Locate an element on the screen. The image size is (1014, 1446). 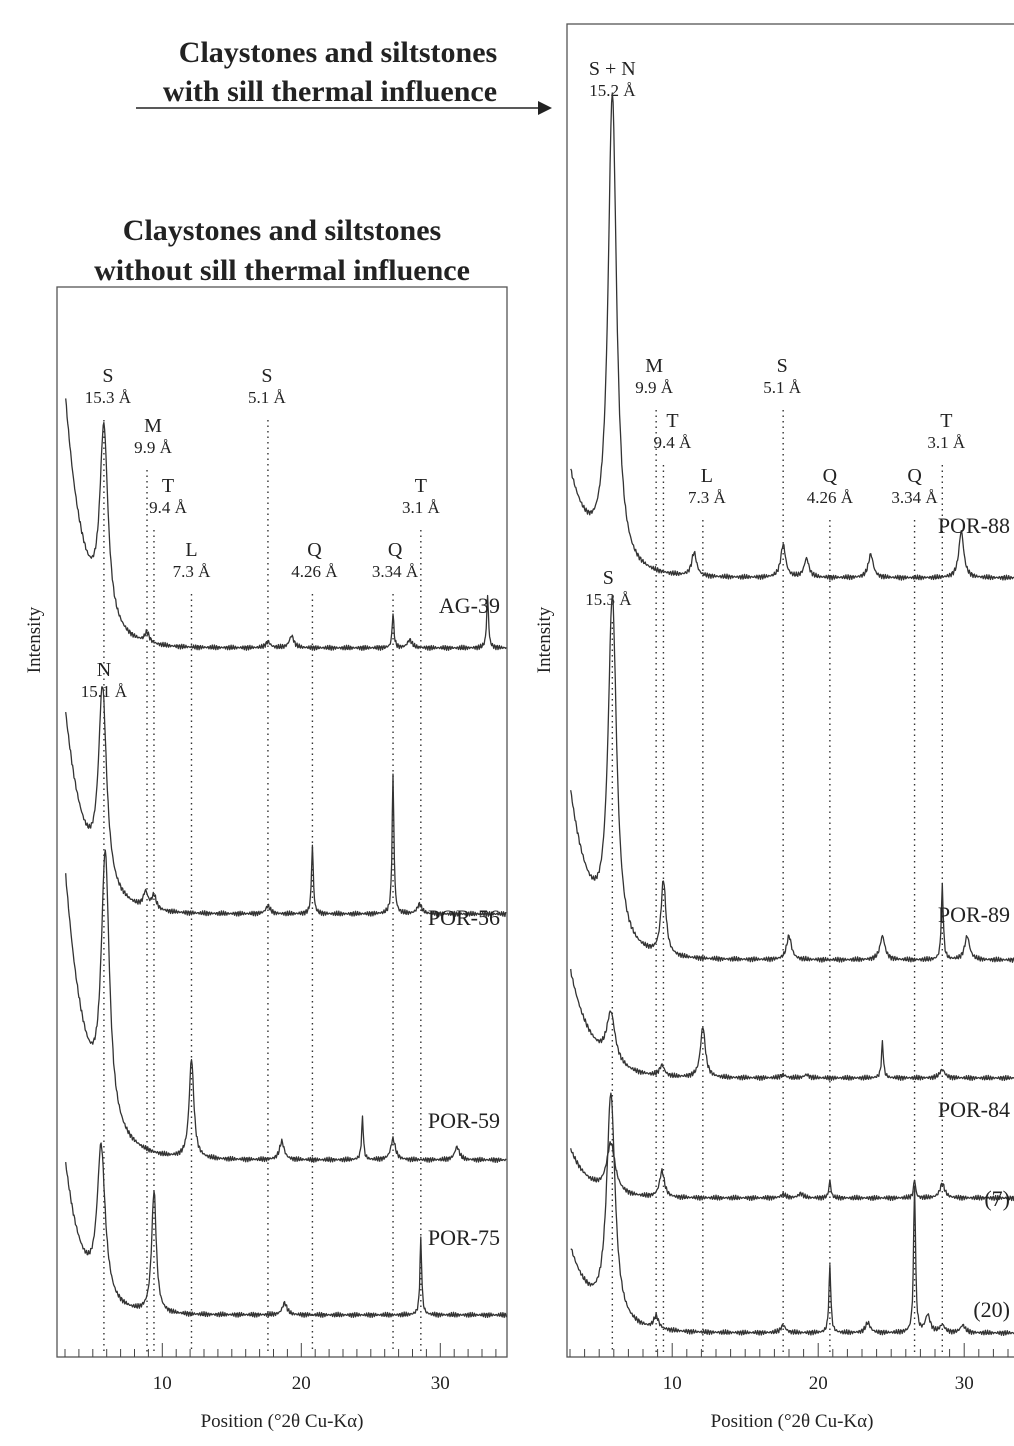
peak-d-spacing-label: 15.1 Å is located at coordinates (104, 691).